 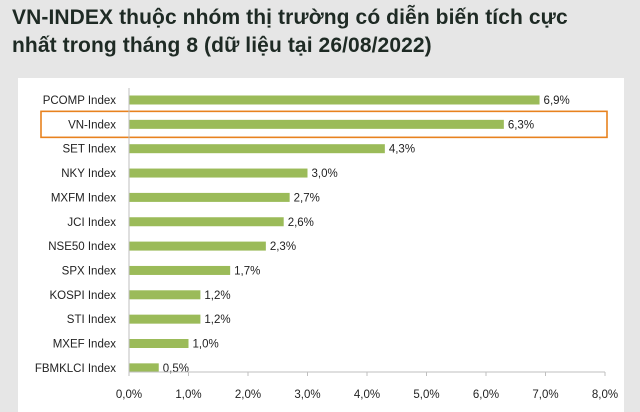 What do you see at coordinates (83, 296) in the screenshot?
I see `category-label: KOSPI Index` at bounding box center [83, 296].